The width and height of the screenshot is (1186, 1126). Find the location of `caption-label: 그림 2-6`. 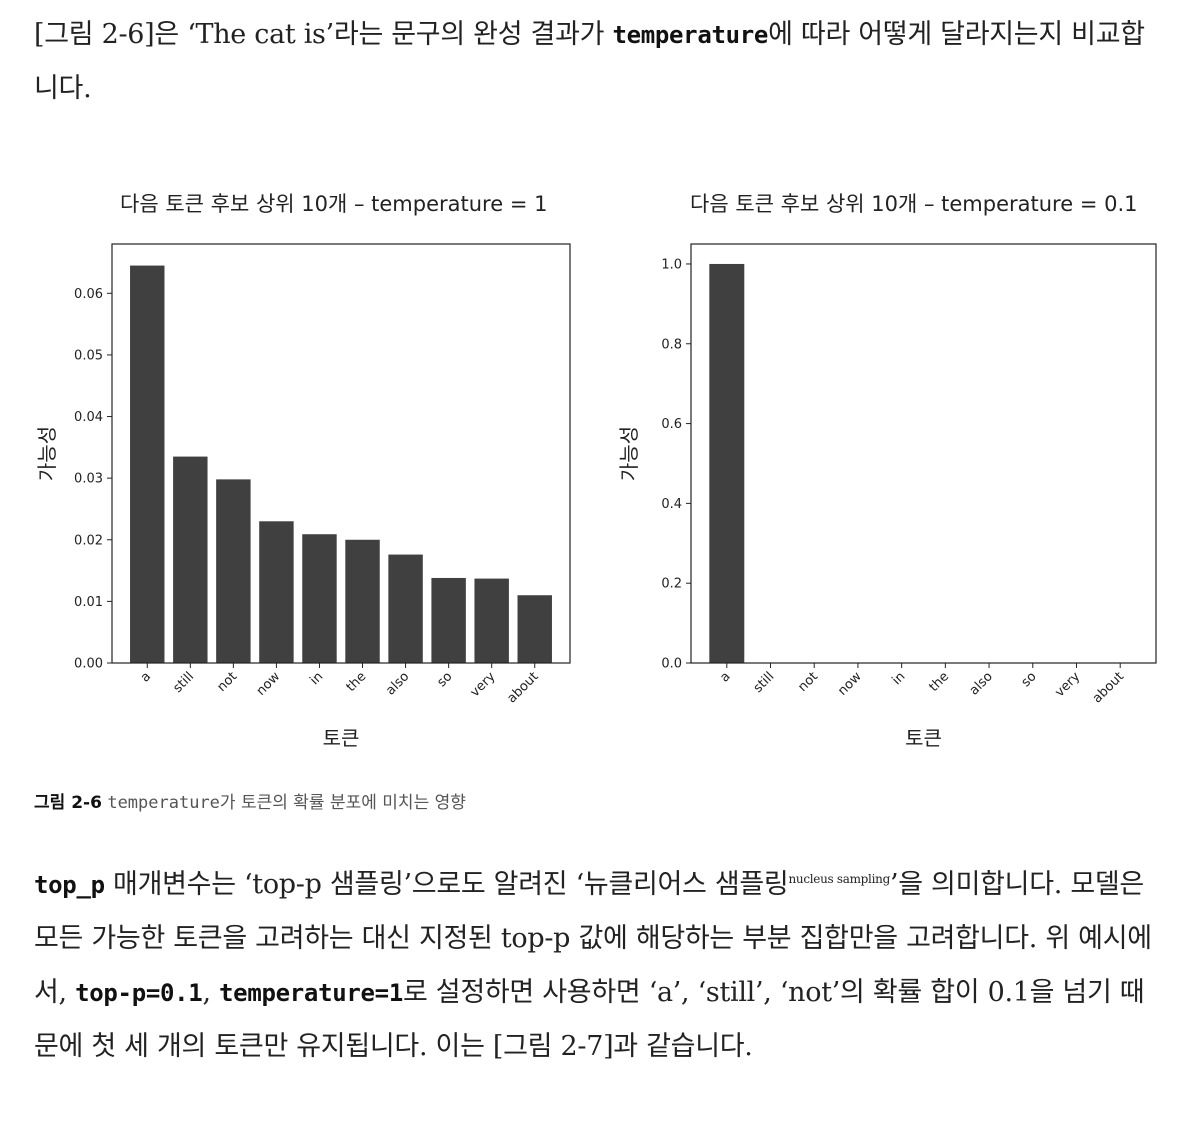

caption-label: 그림 2-6 is located at coordinates (68, 803).